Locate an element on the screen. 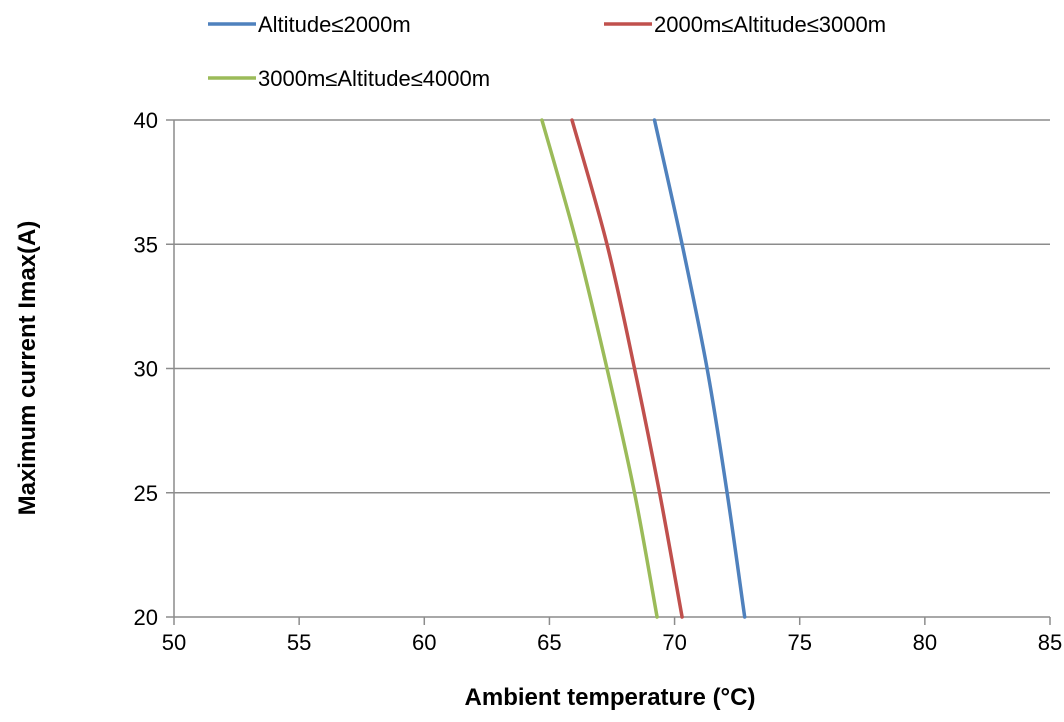 This screenshot has width=1064, height=722. x-tick-label-85: 85 is located at coordinates (1050, 642).